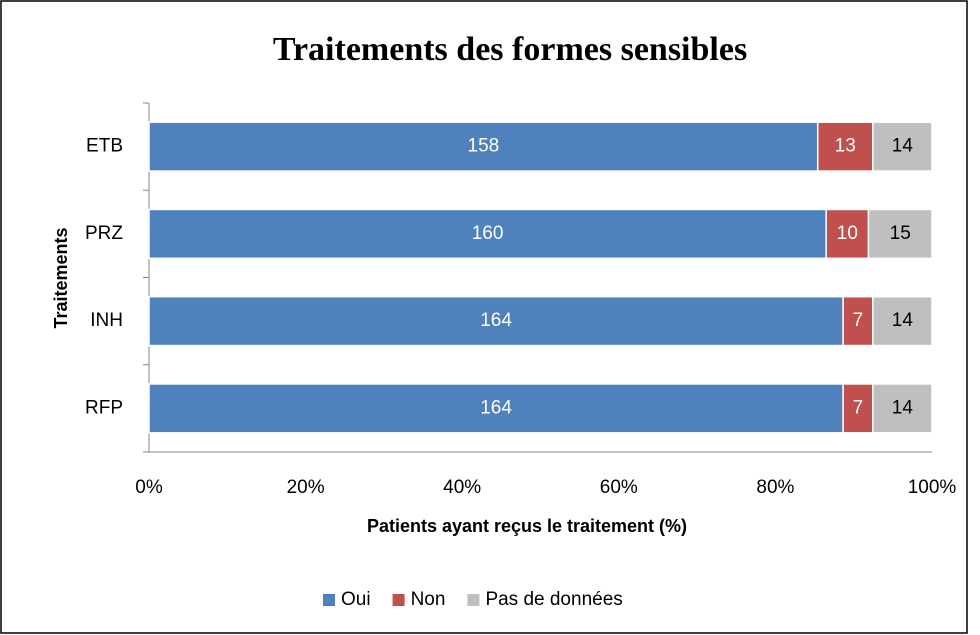 This screenshot has width=980, height=635. What do you see at coordinates (527, 526) in the screenshot?
I see `x-axis-title: Patients ayant reçus le traitement (%)` at bounding box center [527, 526].